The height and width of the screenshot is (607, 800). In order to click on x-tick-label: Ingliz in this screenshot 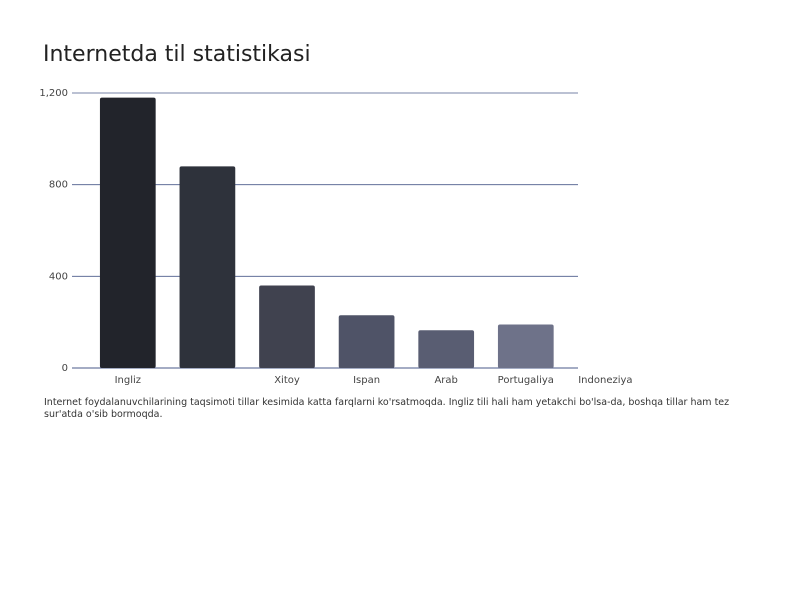, I will do `click(128, 380)`.